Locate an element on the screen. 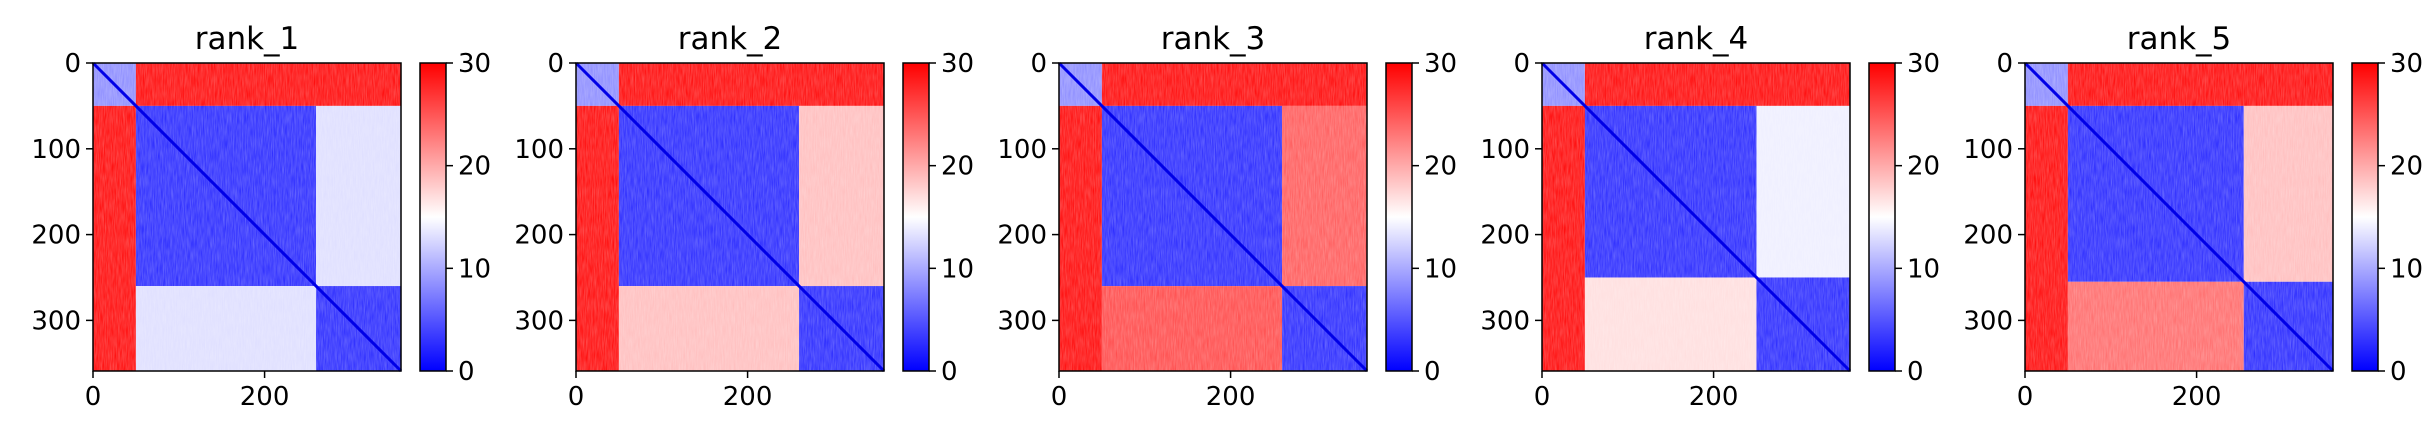  panel-title: rank_5 is located at coordinates (2179, 39).